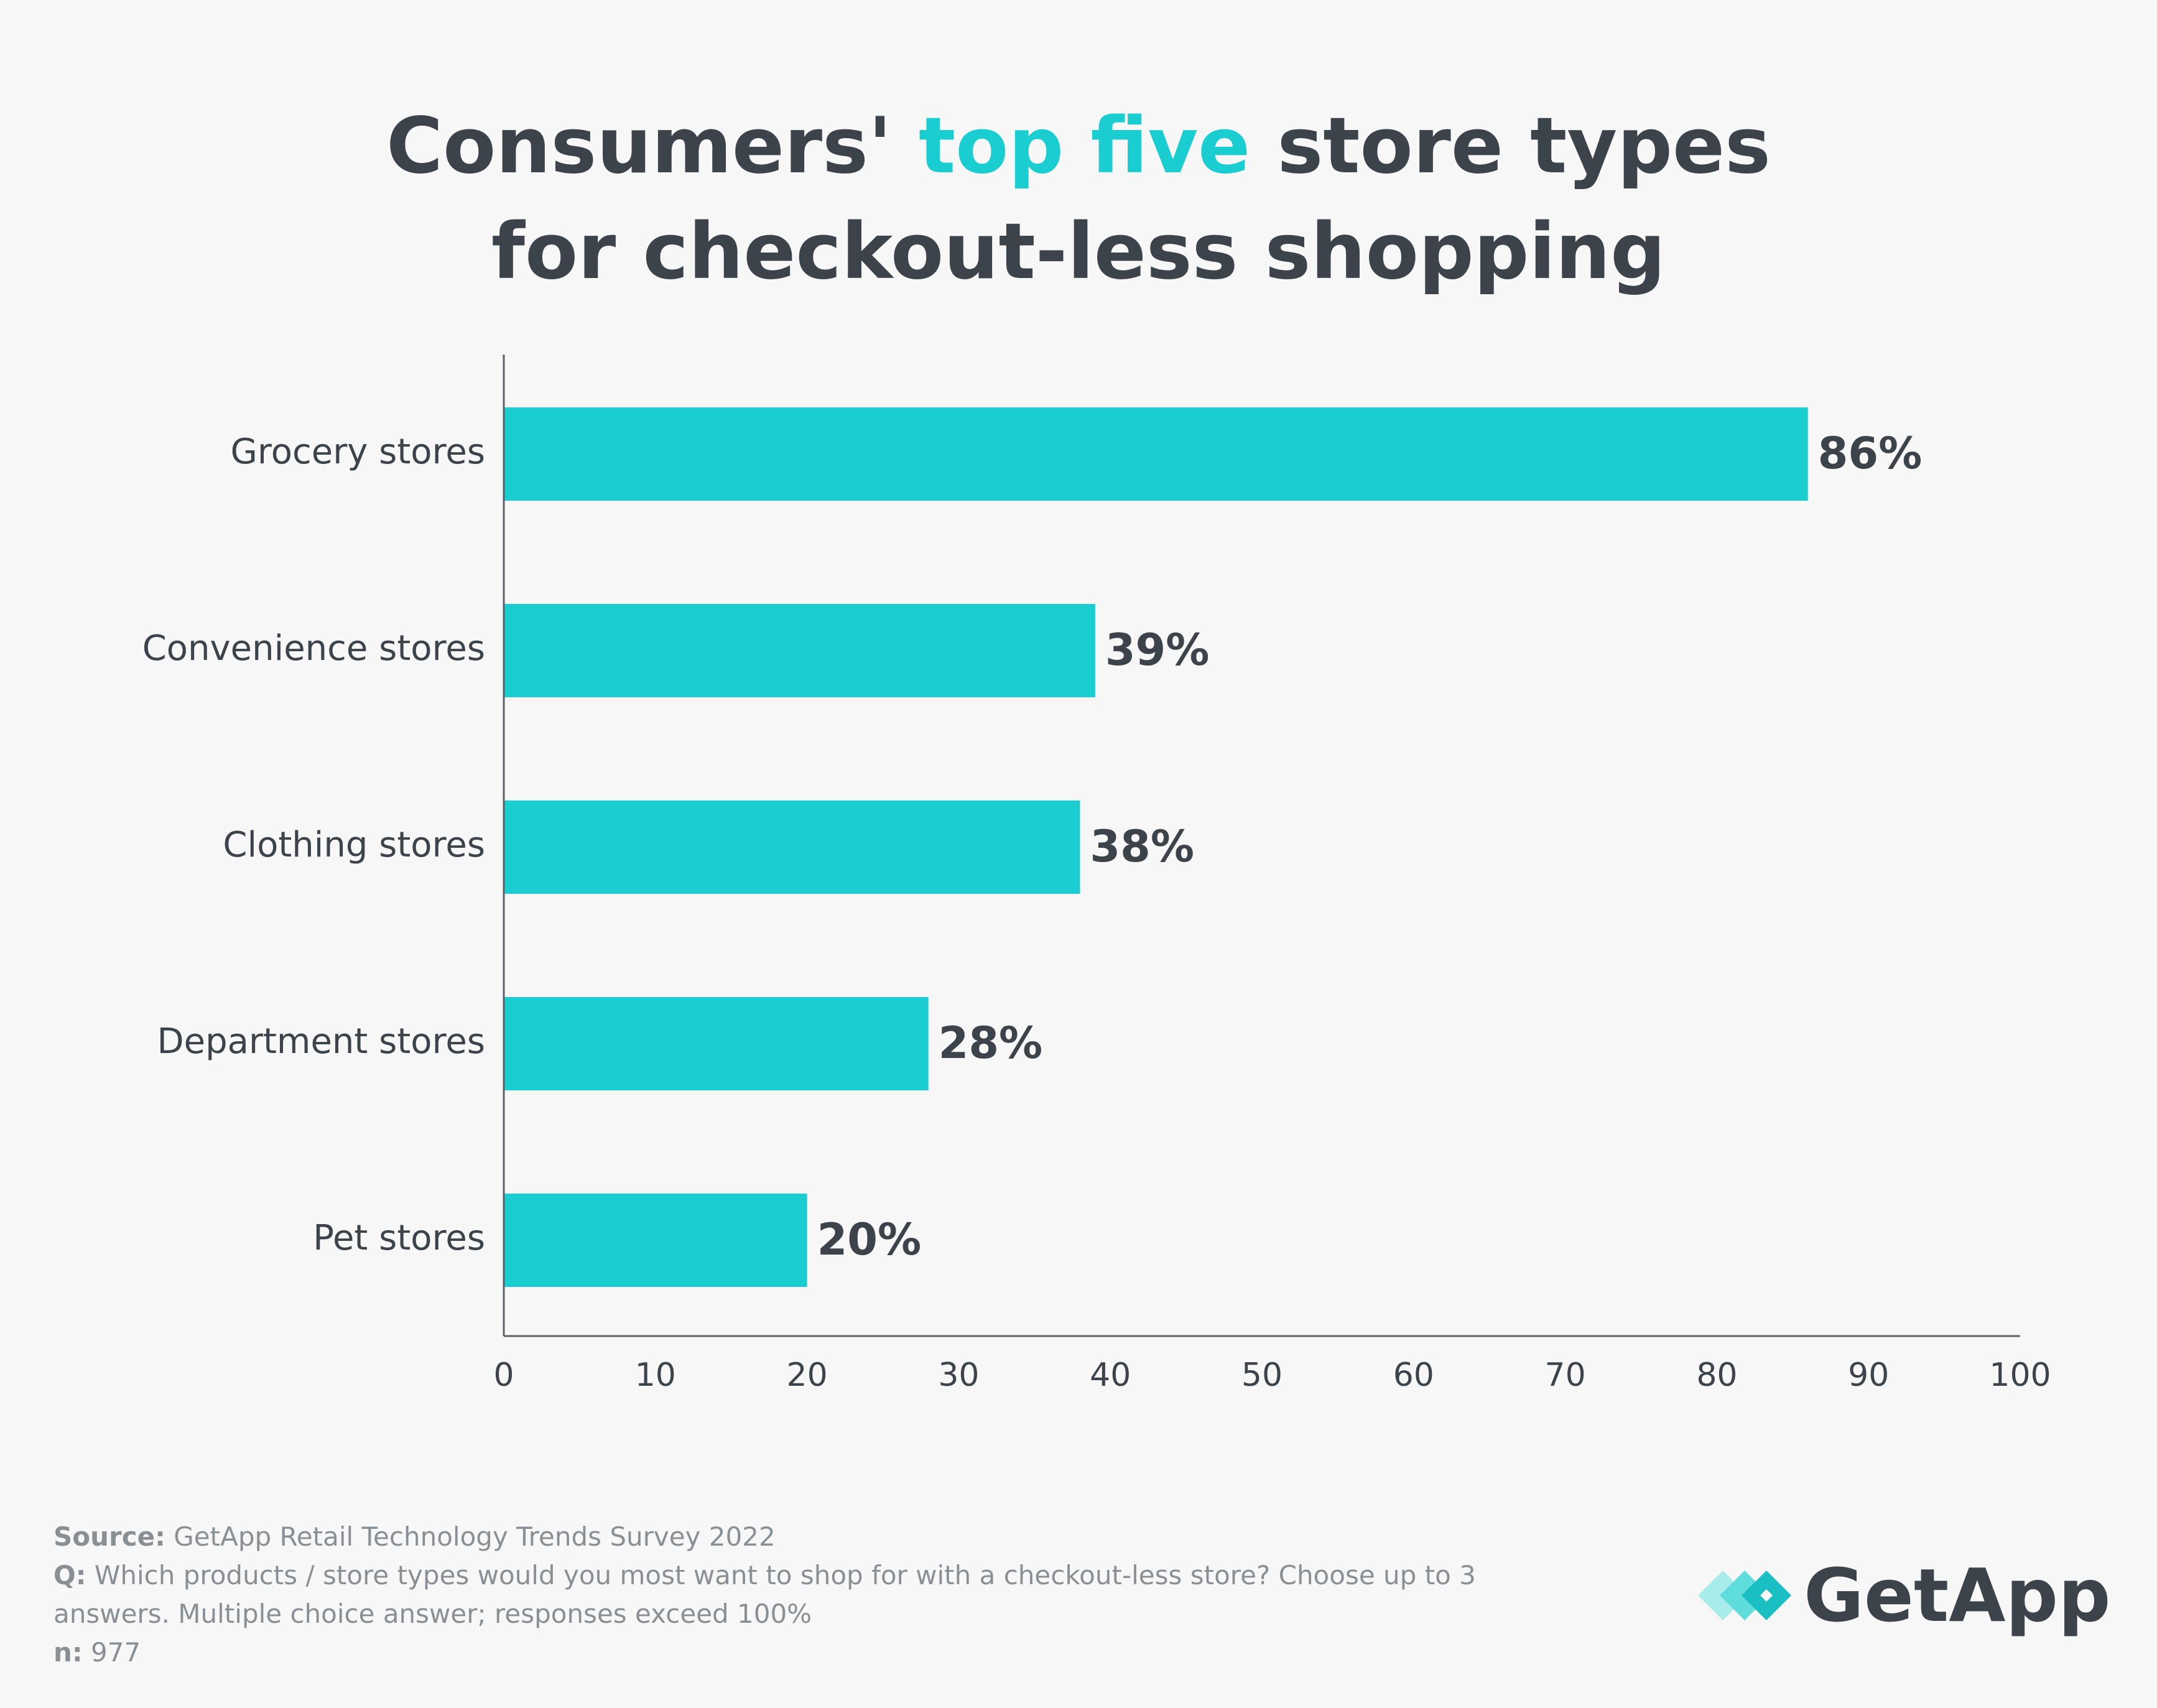  I want to click on bar-clothing-stores, so click(792, 847).